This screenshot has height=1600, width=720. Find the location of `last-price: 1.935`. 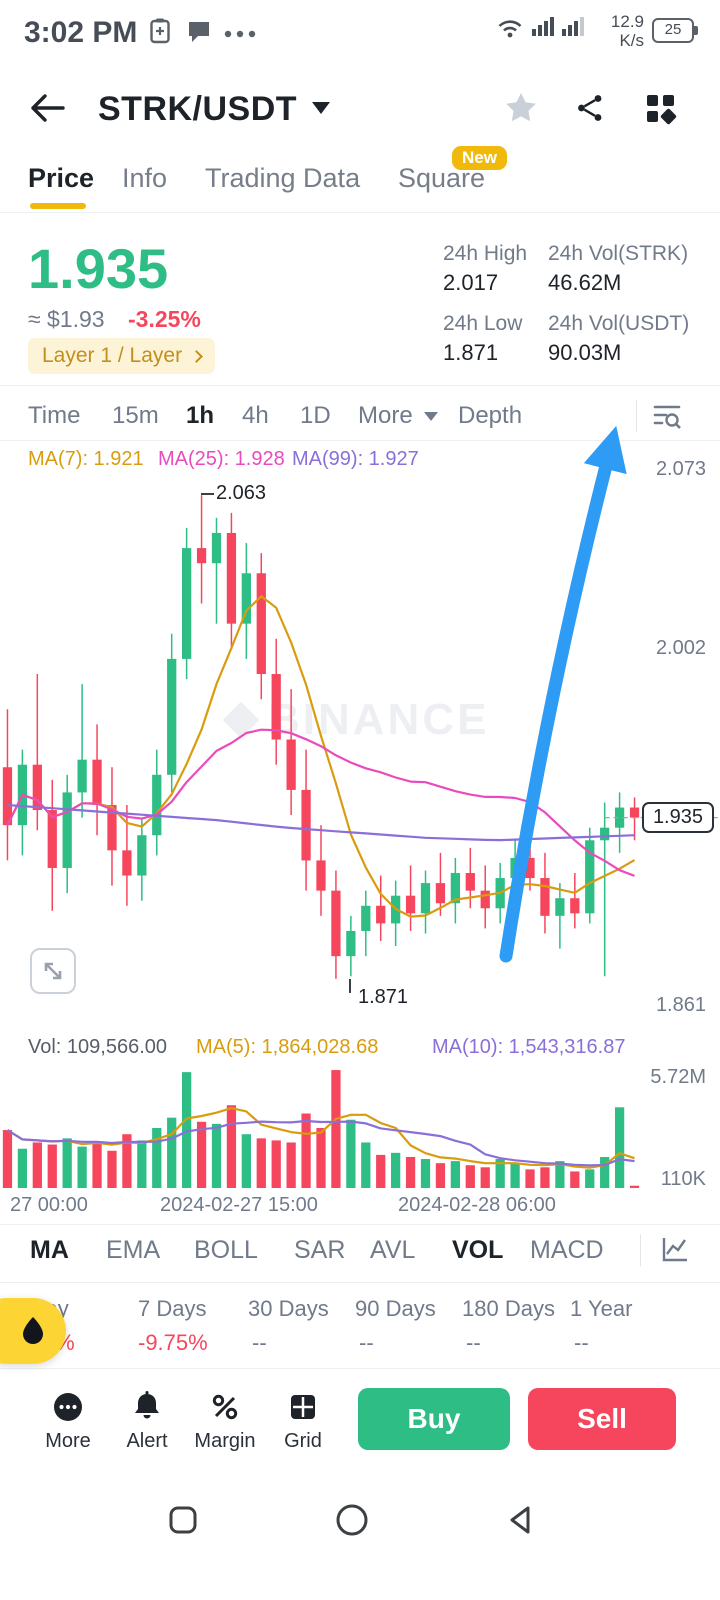

last-price: 1.935 is located at coordinates (98, 268).